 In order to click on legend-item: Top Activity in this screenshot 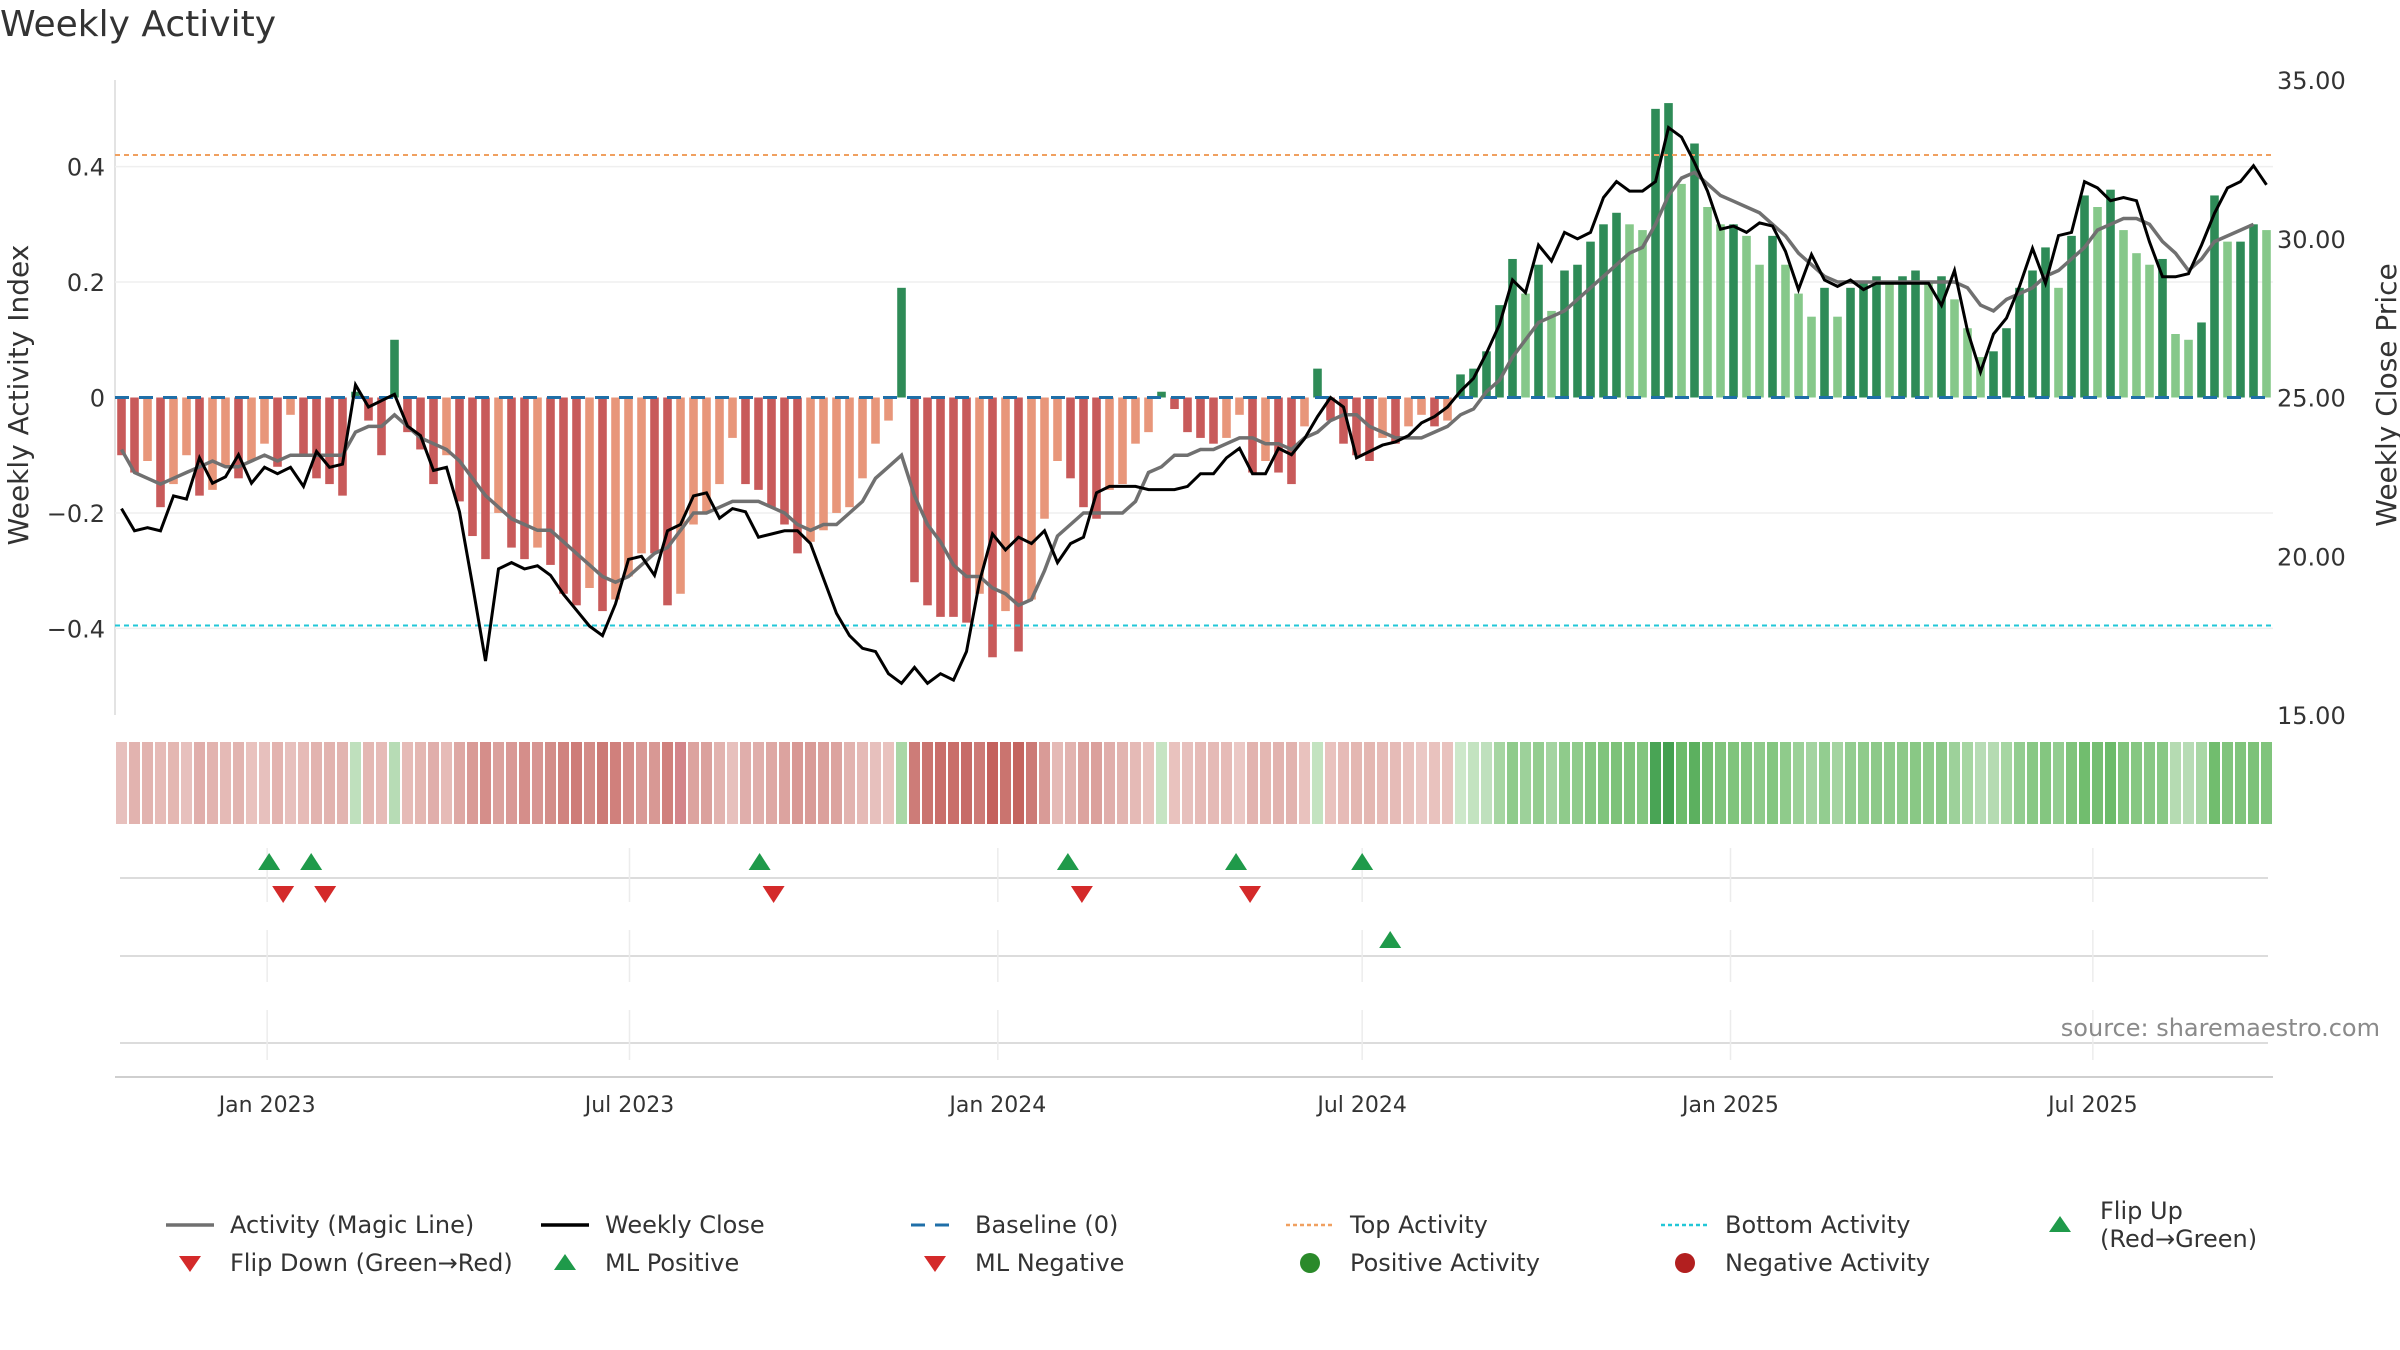, I will do `click(1467, 1225)`.